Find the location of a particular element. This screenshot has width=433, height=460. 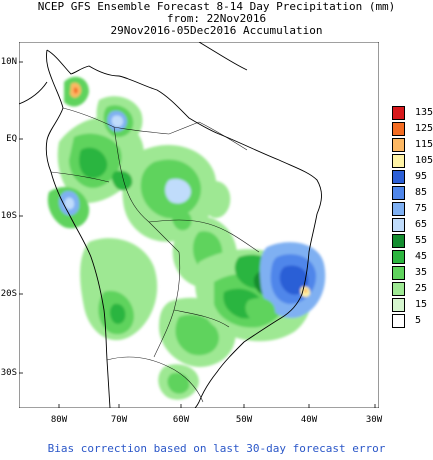

map-title-line3: 29Nov2016-05Dec2016 Accumulation is located at coordinates (216, 30).